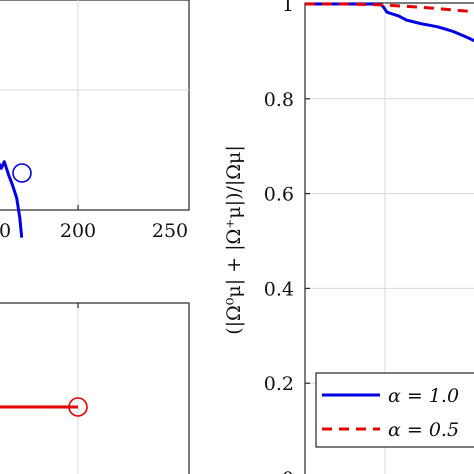  Describe the element at coordinates (423, 430) in the screenshot. I see `legend-label-alpha-05: α = 0.5` at that location.